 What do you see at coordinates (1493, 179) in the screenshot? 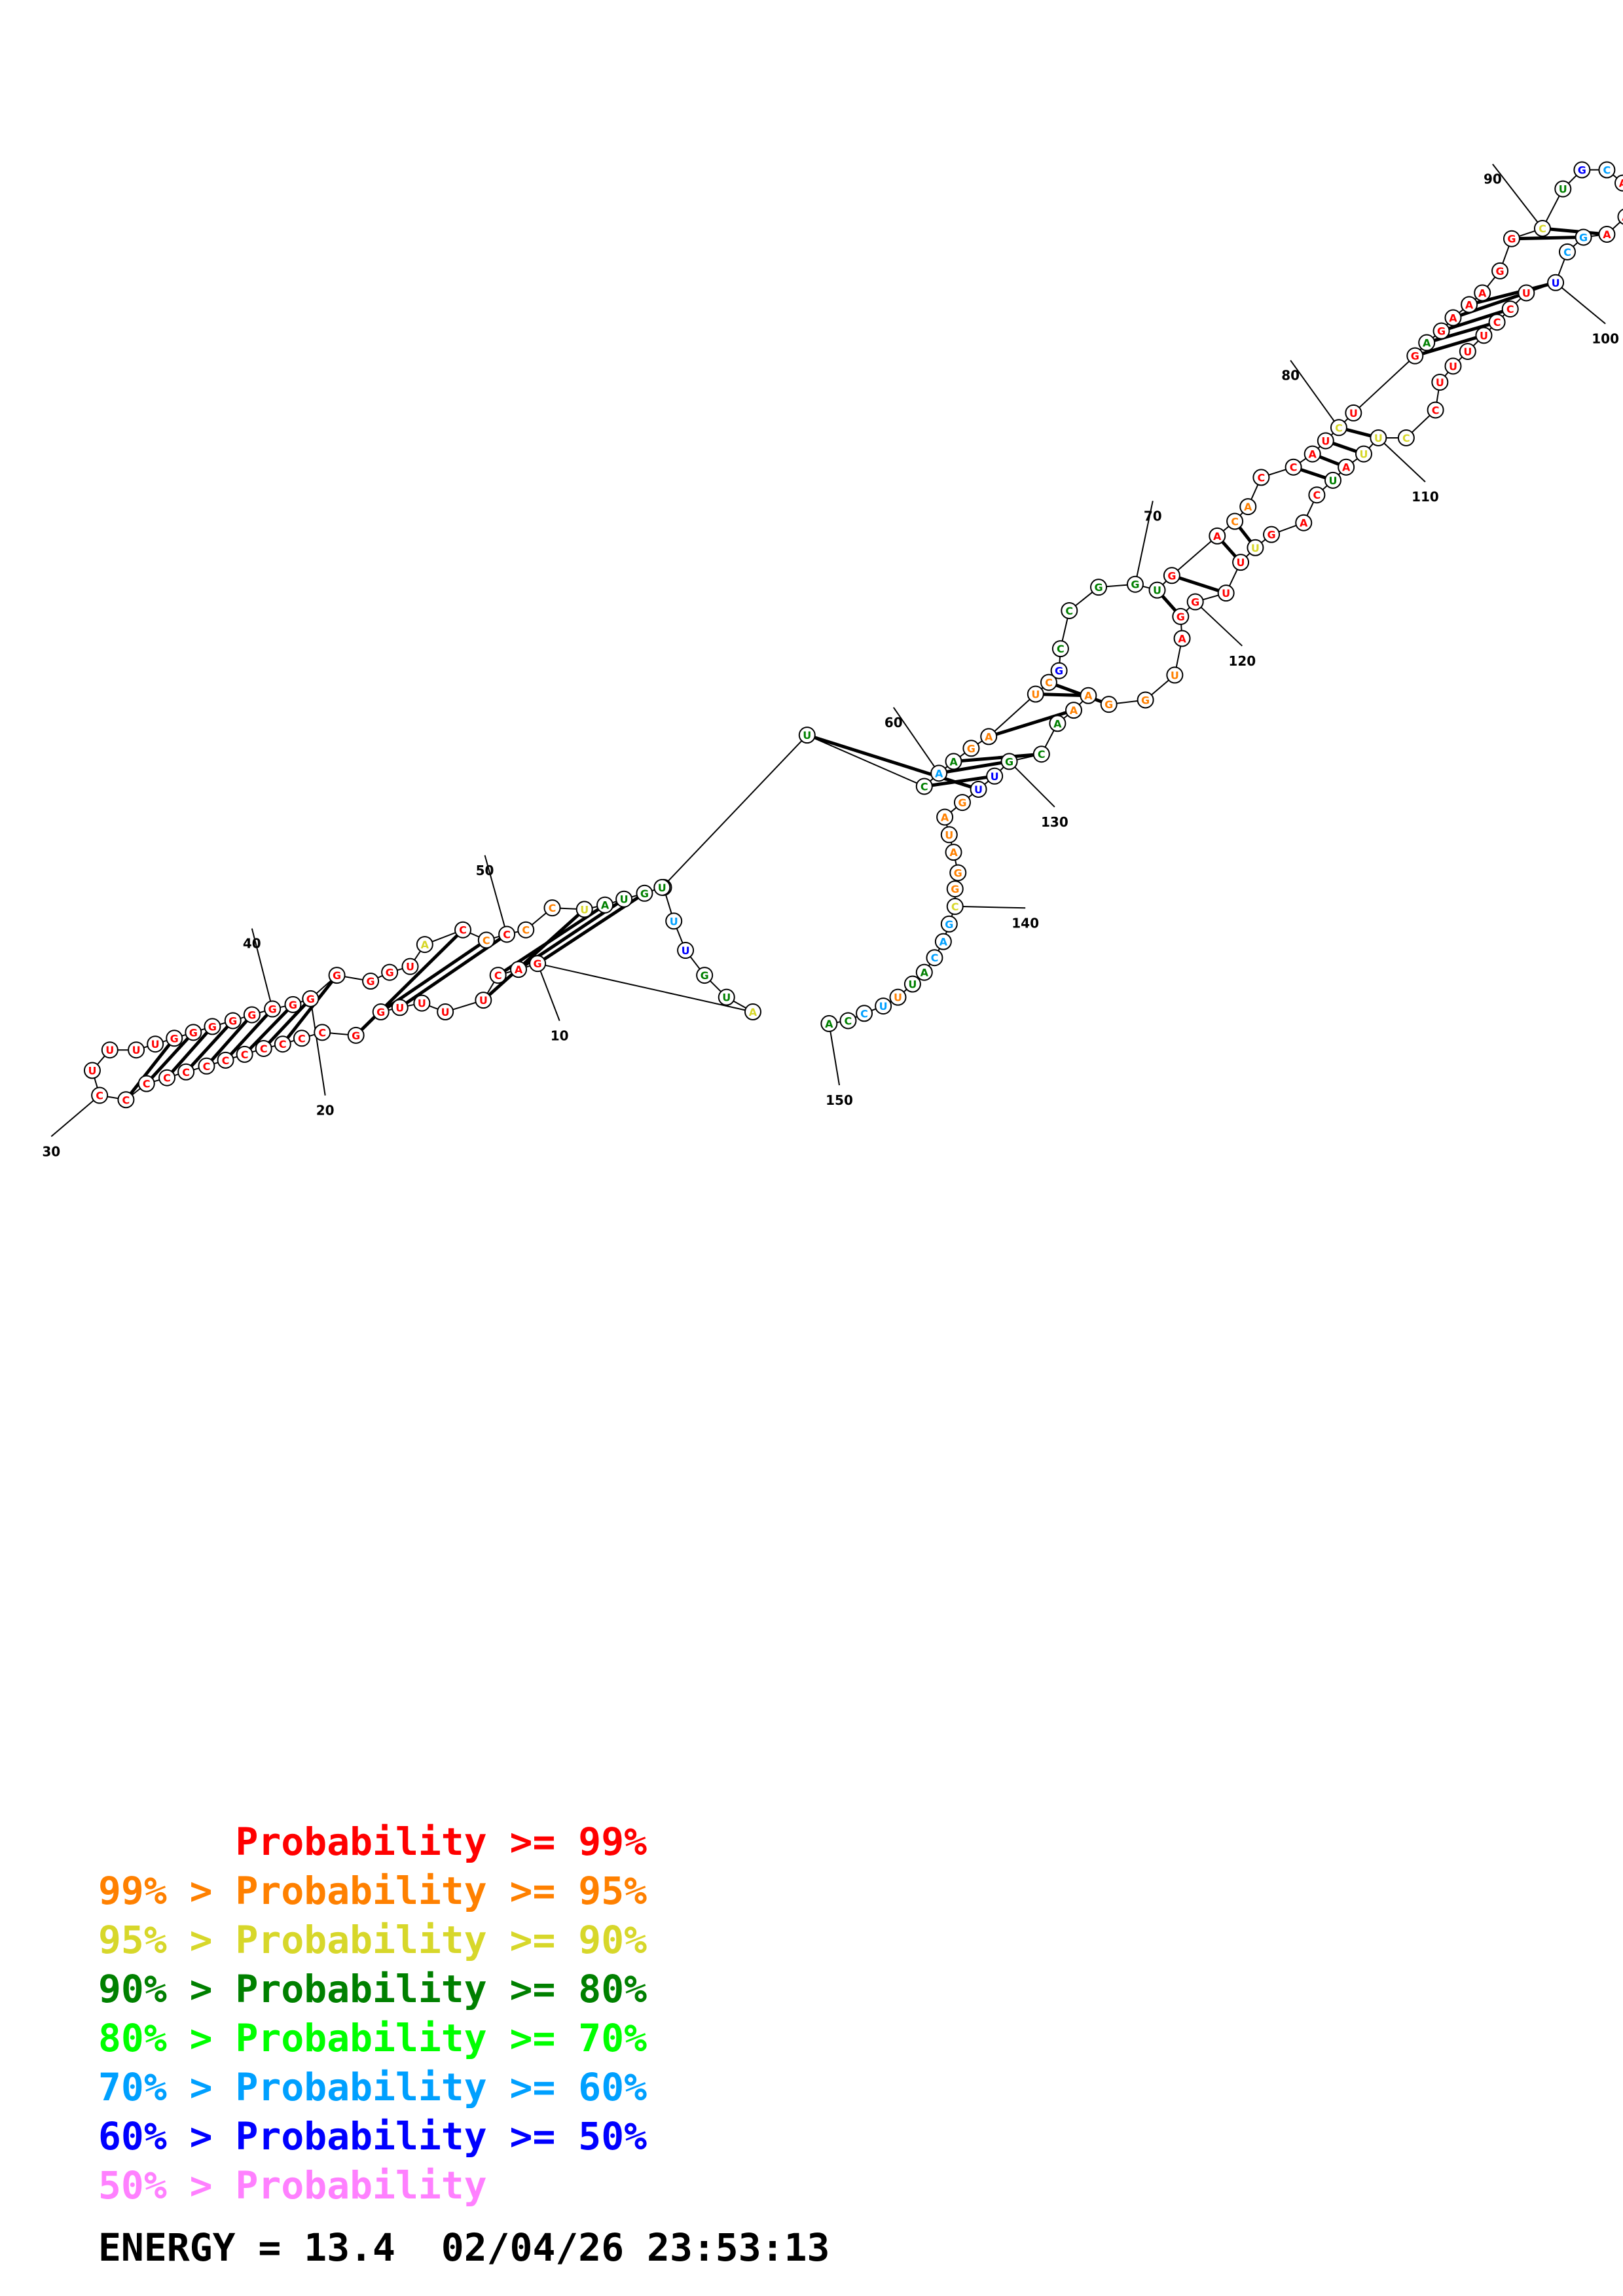
I see `position-tick-label: 90` at bounding box center [1493, 179].